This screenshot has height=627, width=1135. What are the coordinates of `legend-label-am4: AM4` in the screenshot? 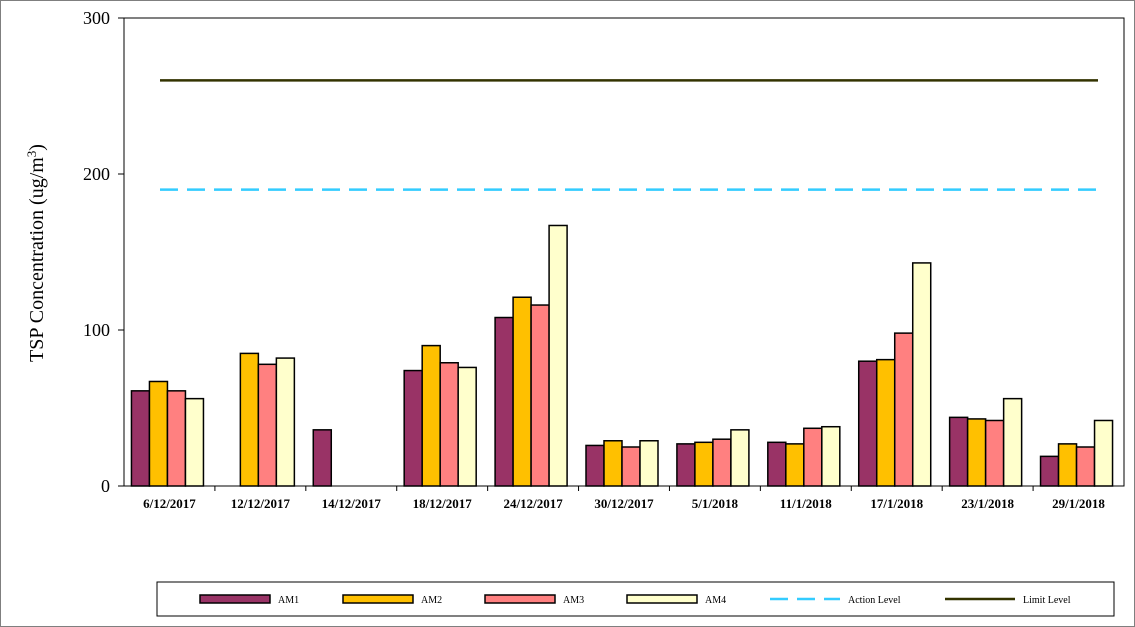 It's located at (715, 600).